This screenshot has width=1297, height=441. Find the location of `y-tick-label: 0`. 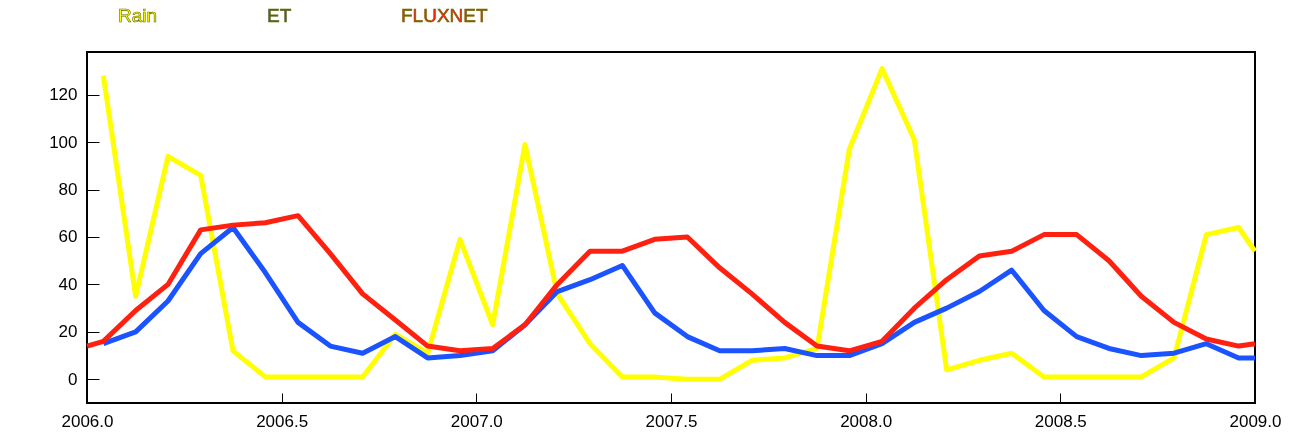

y-tick-label: 0 is located at coordinates (73, 379).